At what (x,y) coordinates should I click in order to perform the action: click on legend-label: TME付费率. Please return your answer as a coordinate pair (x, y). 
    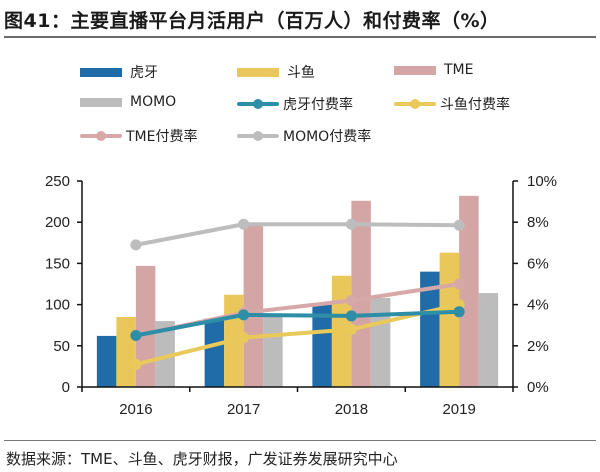
    Looking at the image, I should click on (162, 137).